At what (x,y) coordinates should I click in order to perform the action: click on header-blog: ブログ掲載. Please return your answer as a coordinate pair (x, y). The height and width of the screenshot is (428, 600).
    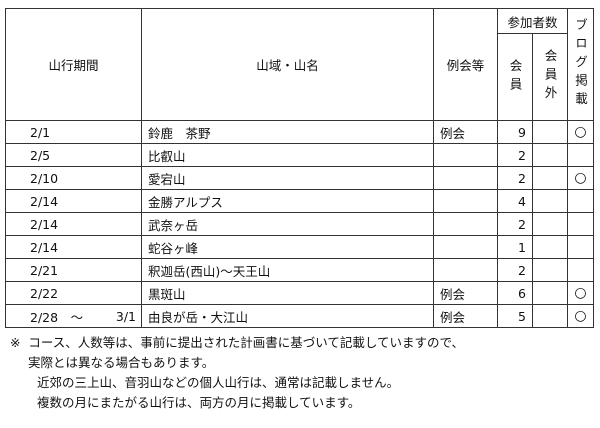
    Looking at the image, I should click on (580, 64).